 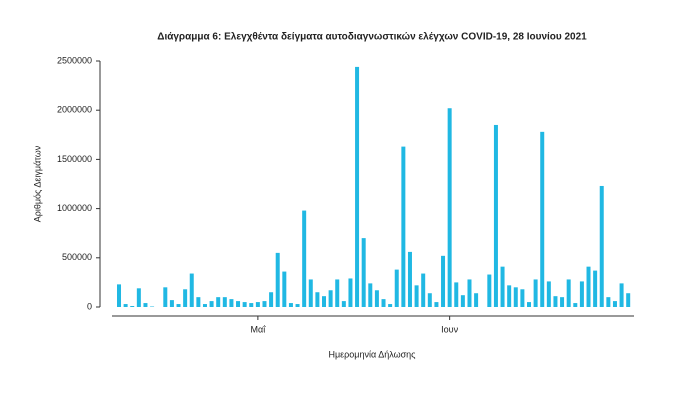 I want to click on y-axis-label: Αριθμός Δειγμάτων, so click(x=37, y=183).